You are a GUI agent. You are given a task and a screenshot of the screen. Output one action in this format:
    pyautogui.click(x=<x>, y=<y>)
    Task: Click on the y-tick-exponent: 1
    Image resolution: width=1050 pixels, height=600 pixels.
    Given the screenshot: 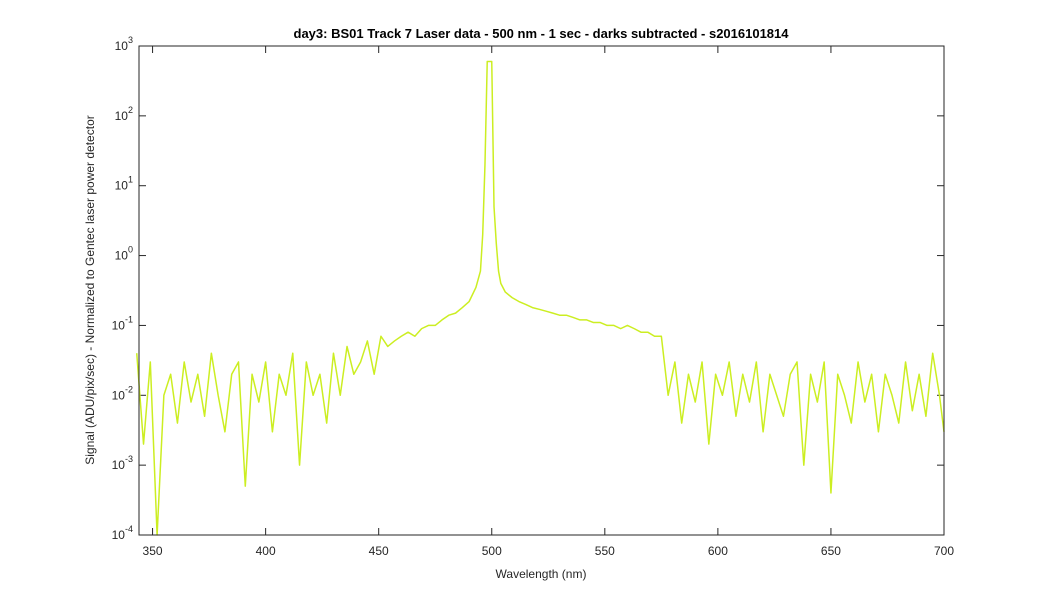 What is the action you would take?
    pyautogui.click(x=130, y=180)
    